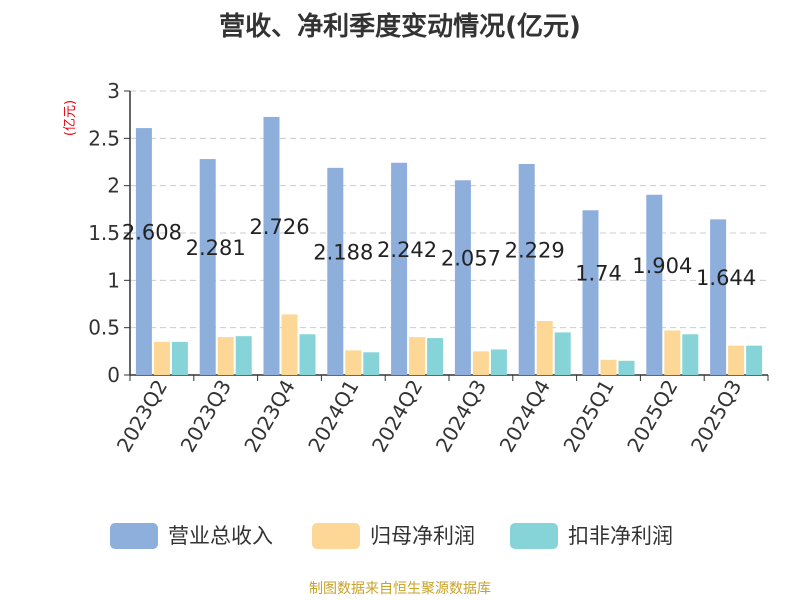  Describe the element at coordinates (220, 536) in the screenshot. I see `legend-revenue-label: 营业总收入` at that location.